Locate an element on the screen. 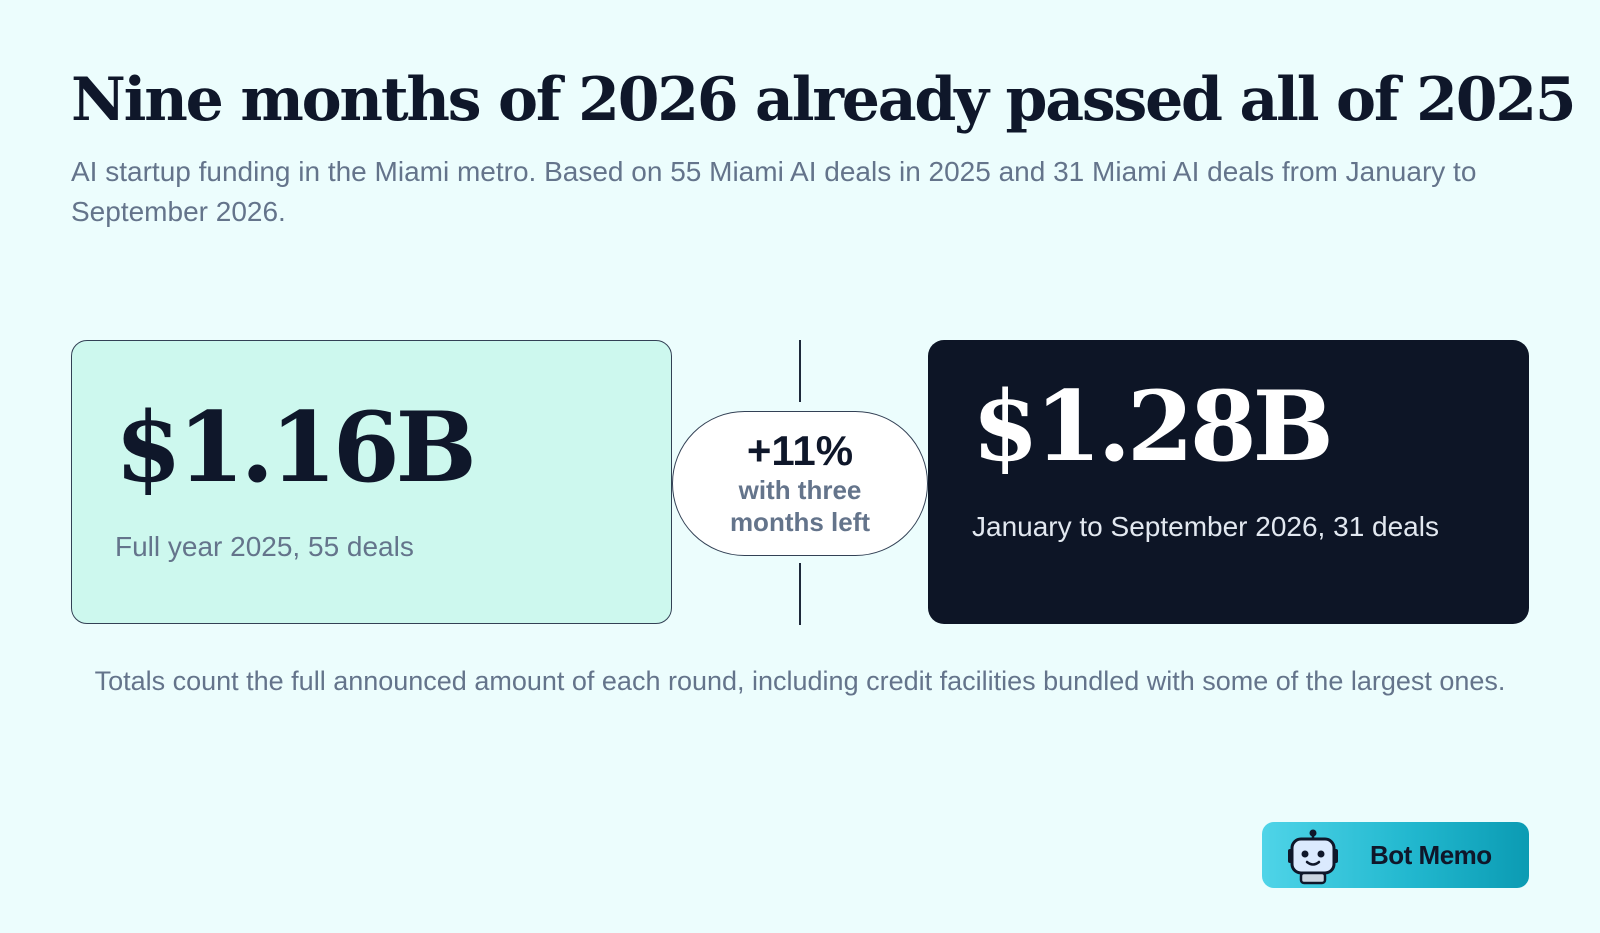  amount-2025: $1.16B is located at coordinates (296, 447).